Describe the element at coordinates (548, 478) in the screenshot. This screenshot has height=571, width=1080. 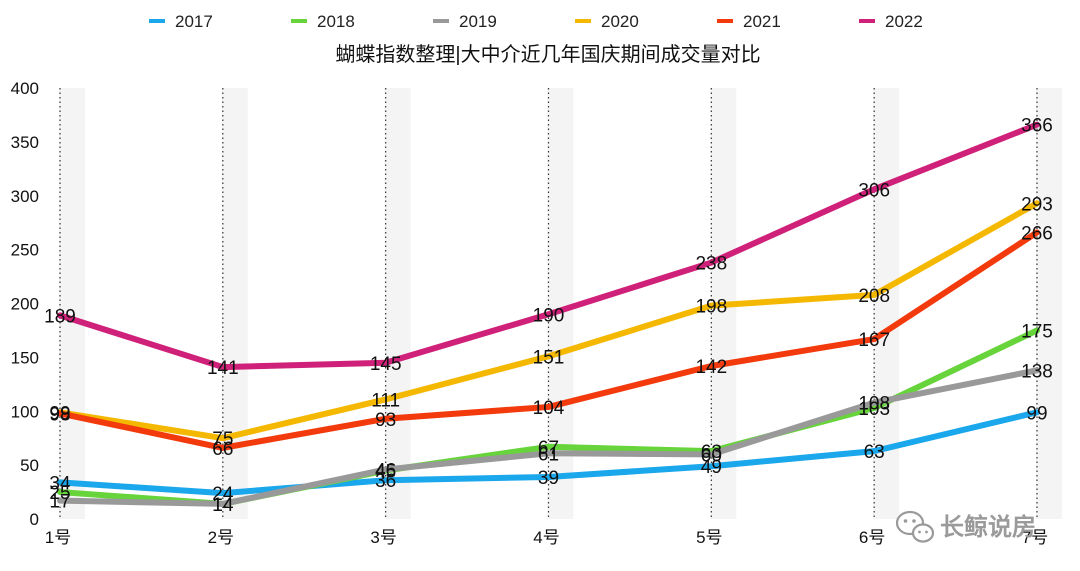
I see `data-label-2017: 39` at that location.